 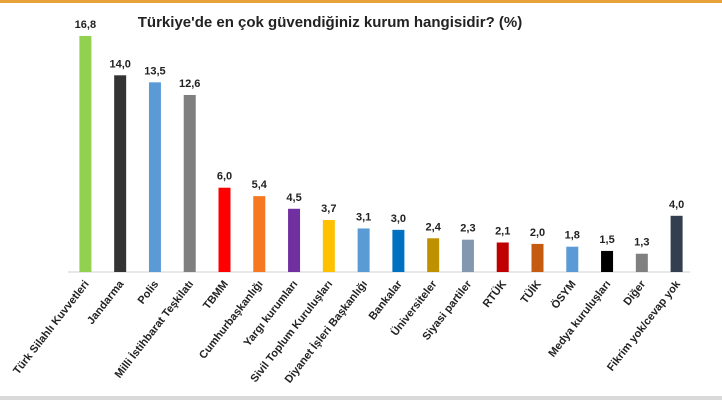 I want to click on x-tick-label: TÜİK, so click(x=531, y=292).